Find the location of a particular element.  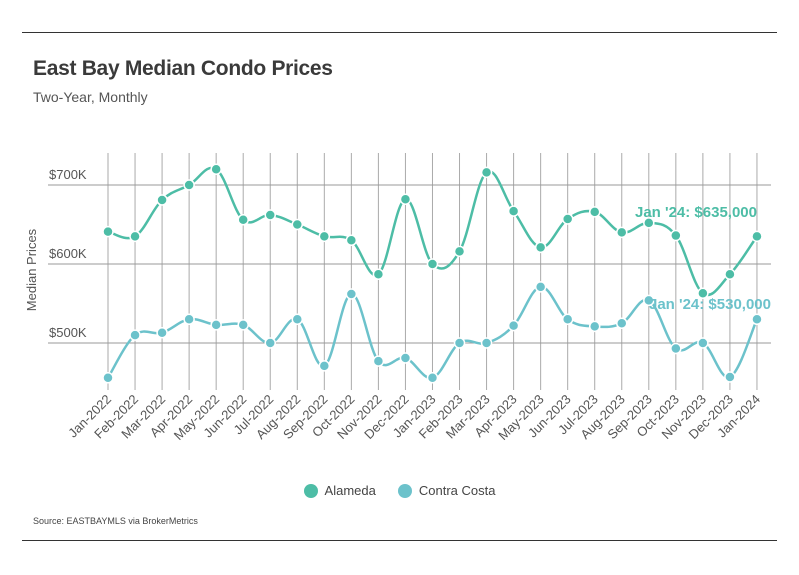

annotation-alameda: Jan '24: $635,000 is located at coordinates (696, 212).